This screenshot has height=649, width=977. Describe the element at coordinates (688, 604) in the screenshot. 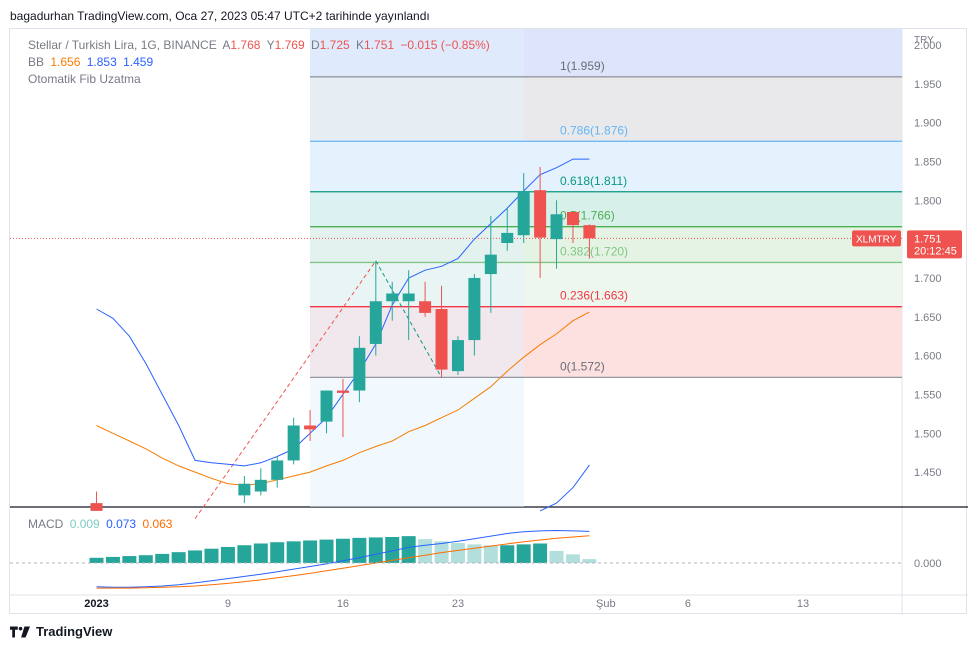

I see `time-tick-label: 6` at that location.